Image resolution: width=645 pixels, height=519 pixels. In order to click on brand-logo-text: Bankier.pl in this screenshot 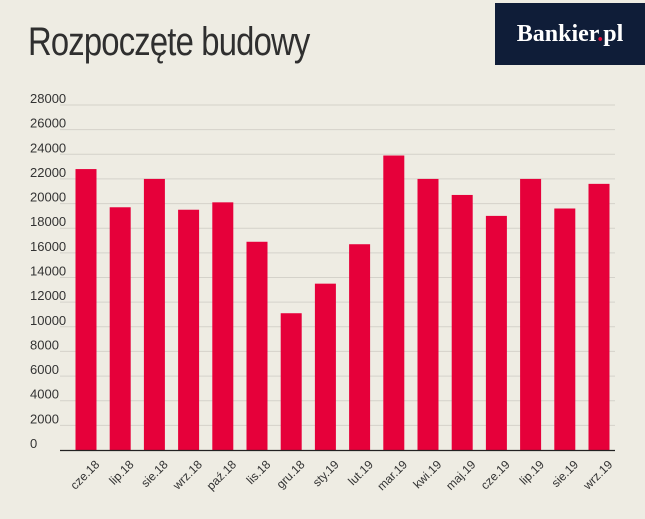, I will do `click(570, 34)`.